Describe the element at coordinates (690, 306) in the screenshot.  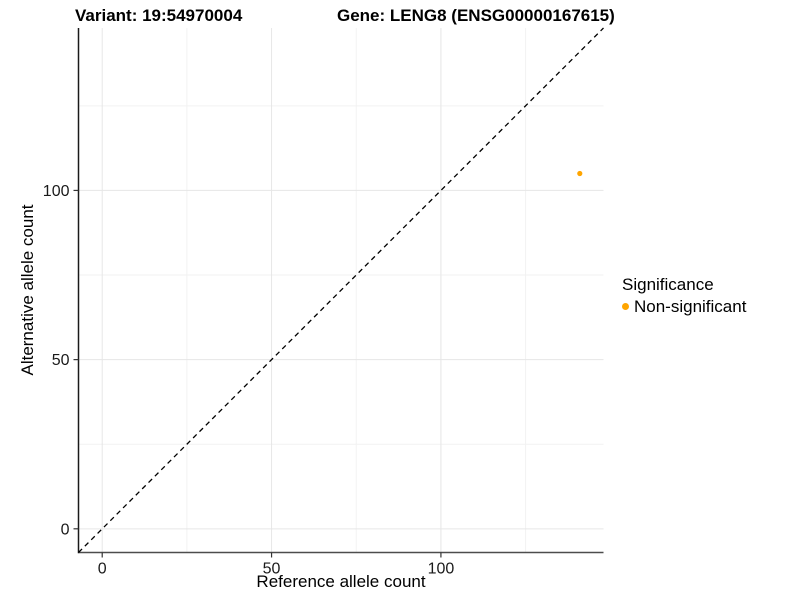
I see `legend-entry-label: Non-significant` at that location.